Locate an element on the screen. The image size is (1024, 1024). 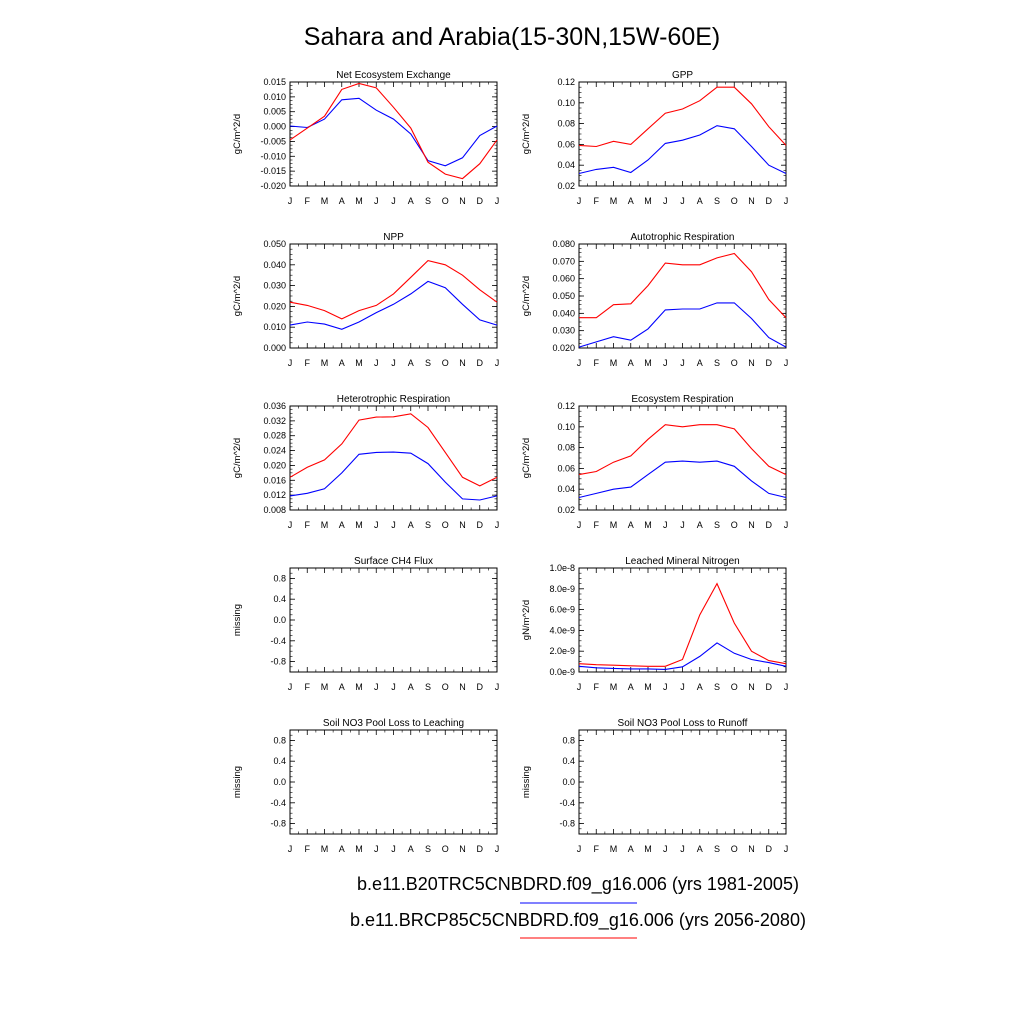
y-tick-label: 0.005 is located at coordinates (274, 112).